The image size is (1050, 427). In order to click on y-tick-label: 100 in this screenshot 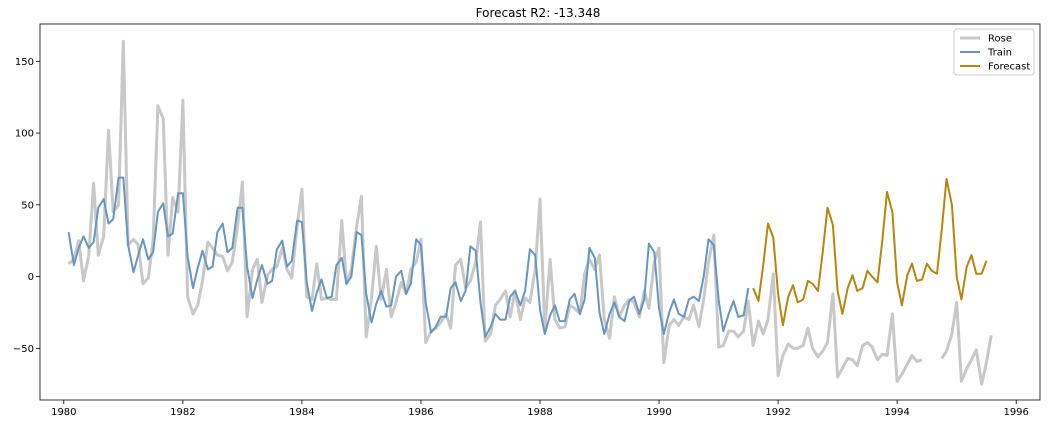, I will do `click(24, 134)`.